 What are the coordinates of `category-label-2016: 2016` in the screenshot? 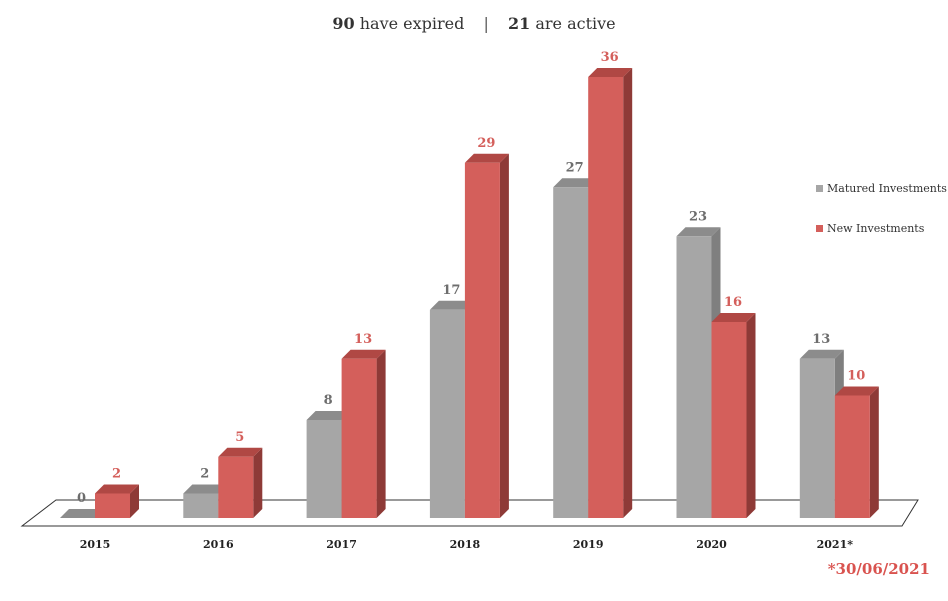 It's located at (218, 544).